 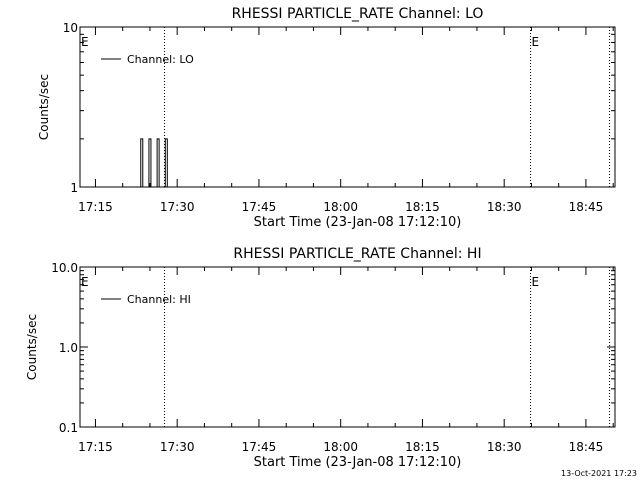 I want to click on y-tick-label: 1, so click(x=74, y=188).